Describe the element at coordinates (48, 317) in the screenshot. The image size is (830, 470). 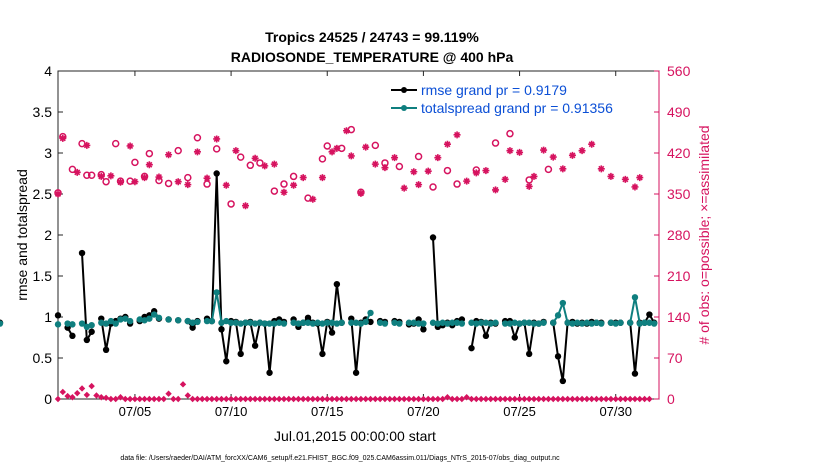
I see `y-tick-label-left: 1` at that location.